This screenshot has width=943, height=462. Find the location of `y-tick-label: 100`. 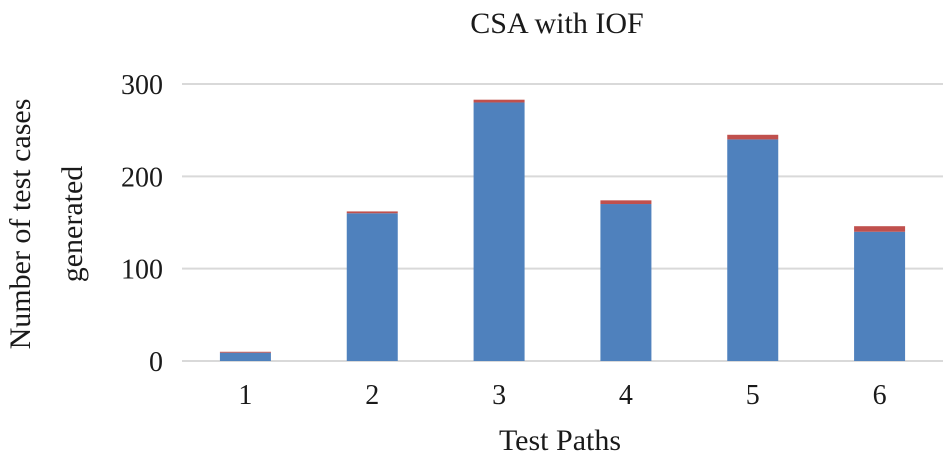

y-tick-label: 100 is located at coordinates (142, 270).